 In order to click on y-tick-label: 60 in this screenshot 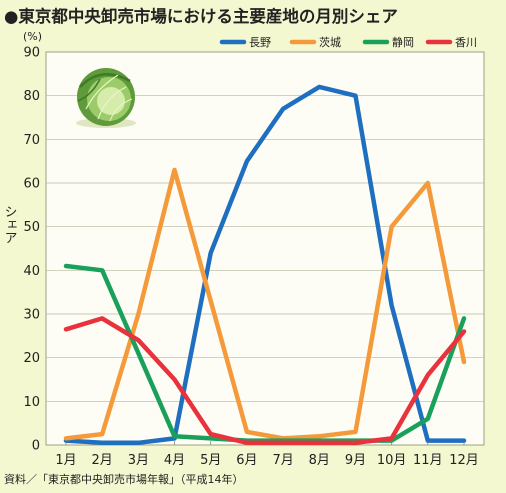, I will do `click(31, 184)`.